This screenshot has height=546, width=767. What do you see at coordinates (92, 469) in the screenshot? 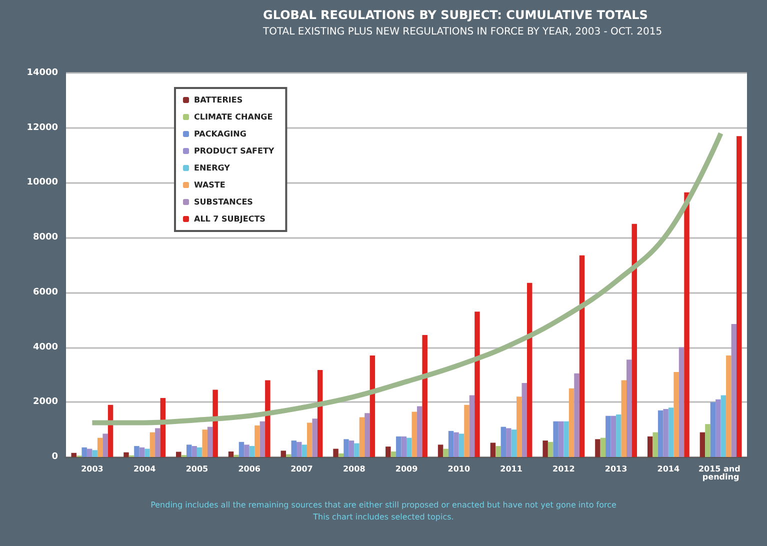
I see `x-tick-label: 2003` at bounding box center [92, 469].